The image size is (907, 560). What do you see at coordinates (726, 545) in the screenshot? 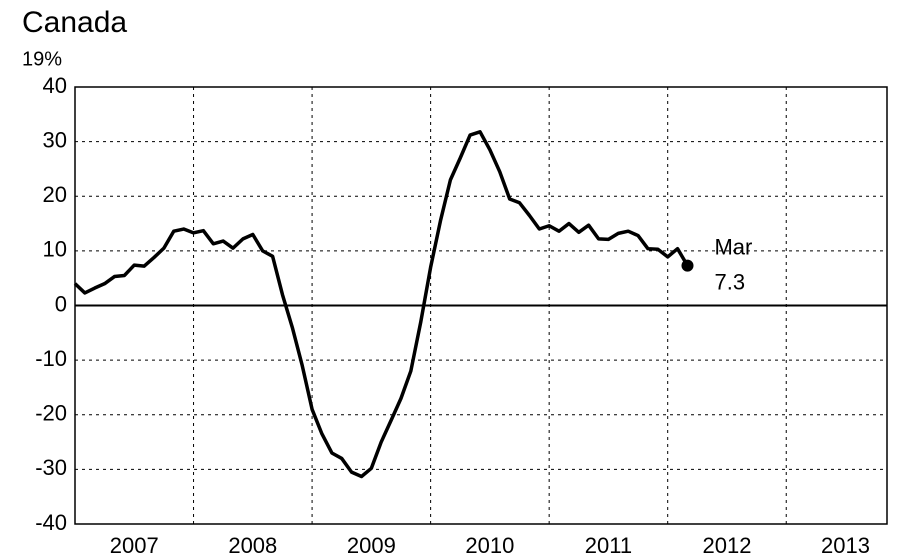
I see `x-tick-label: 2012` at bounding box center [726, 545].